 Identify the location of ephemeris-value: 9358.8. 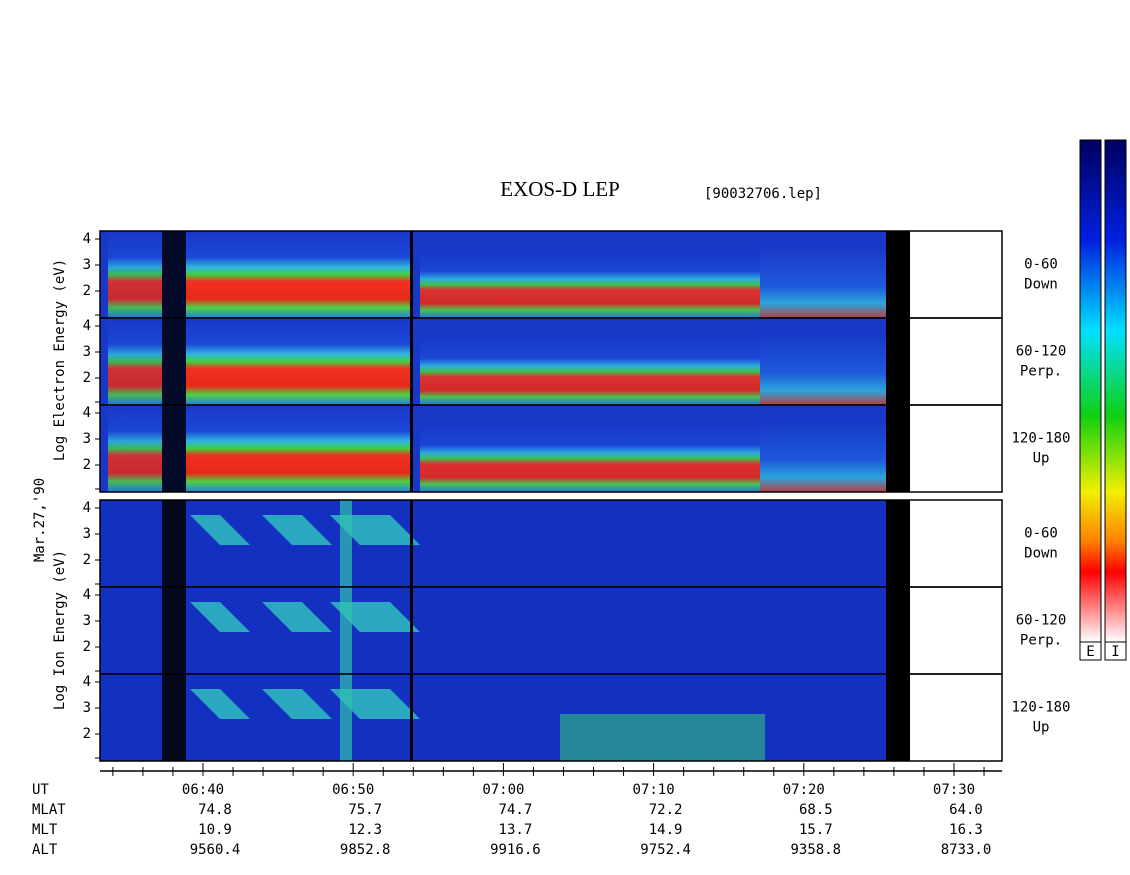
(816, 850).